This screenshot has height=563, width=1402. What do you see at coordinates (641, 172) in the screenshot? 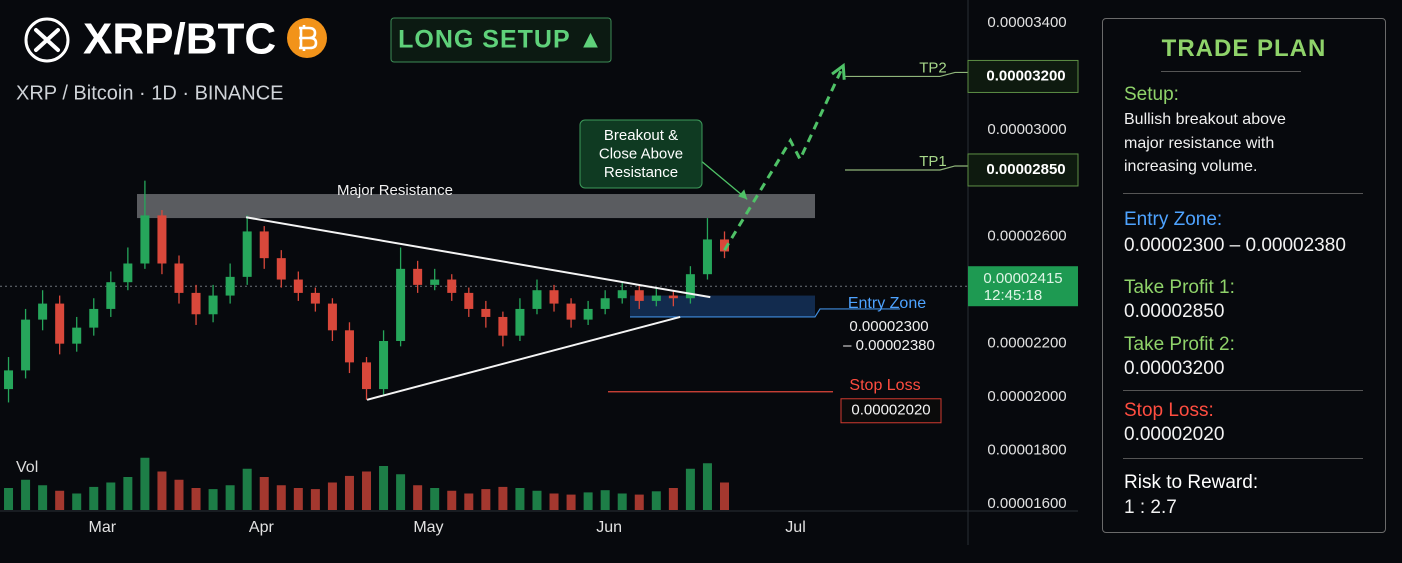
I see `callout-text: Resistance` at bounding box center [641, 172].